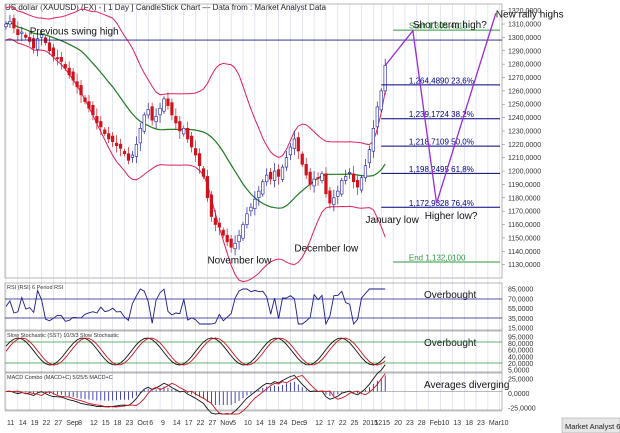 The width and height of the screenshot is (620, 433). What do you see at coordinates (520, 329) in the screenshot?
I see `indicator-tick-label: 15,0000` at bounding box center [520, 329].